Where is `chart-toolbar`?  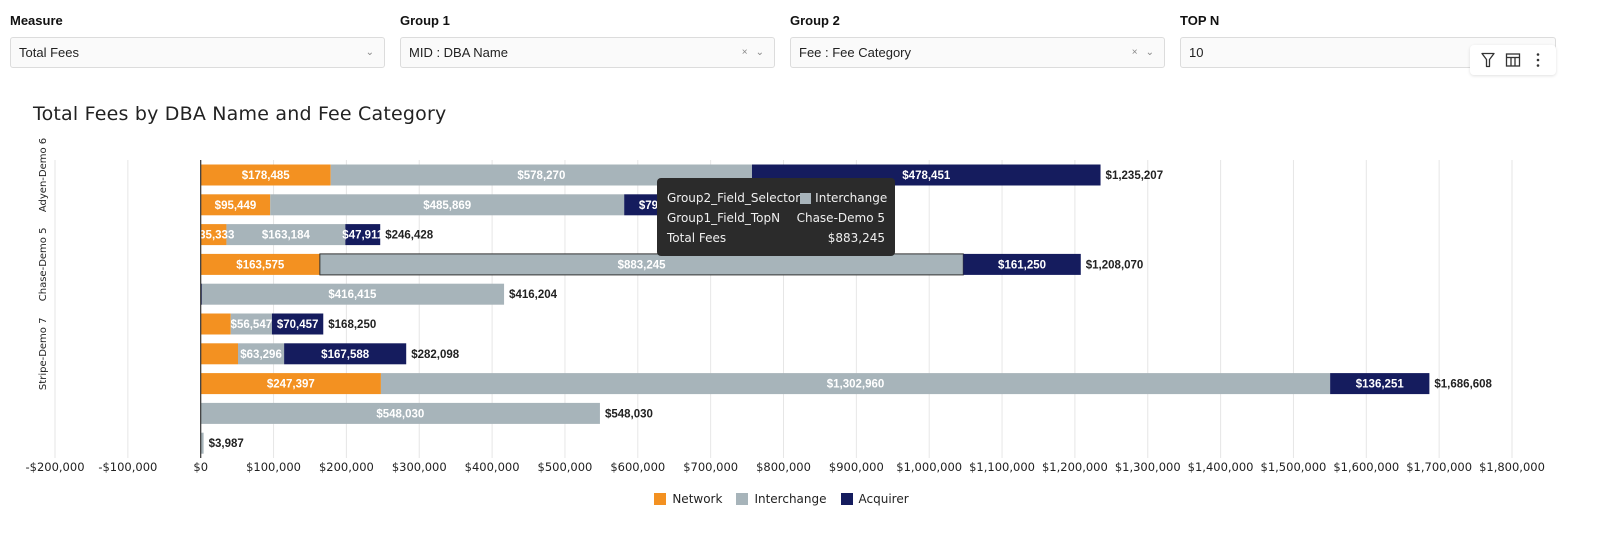
chart-toolbar is located at coordinates (1513, 60).